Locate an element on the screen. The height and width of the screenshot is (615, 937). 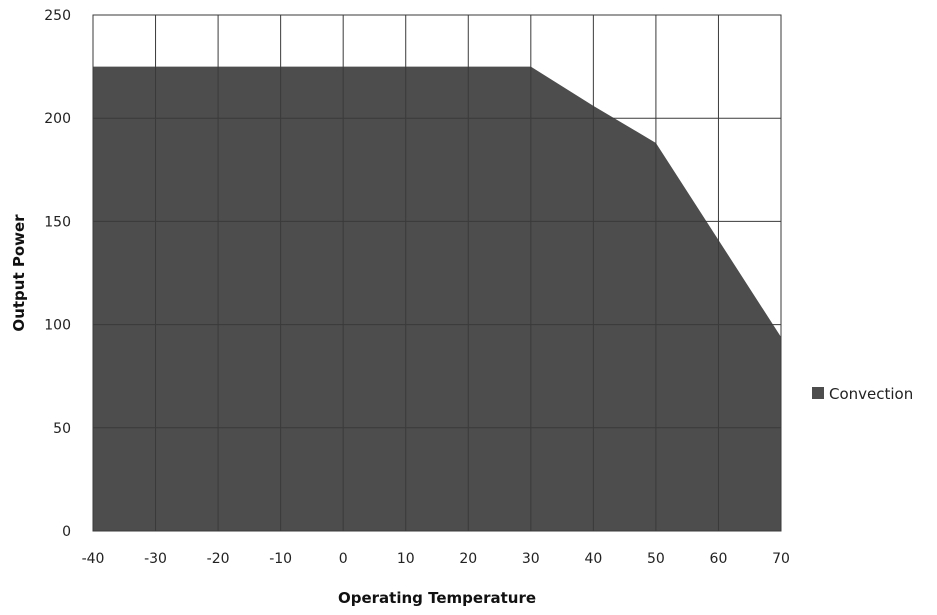
x-tick-label: 10 is located at coordinates (406, 559).